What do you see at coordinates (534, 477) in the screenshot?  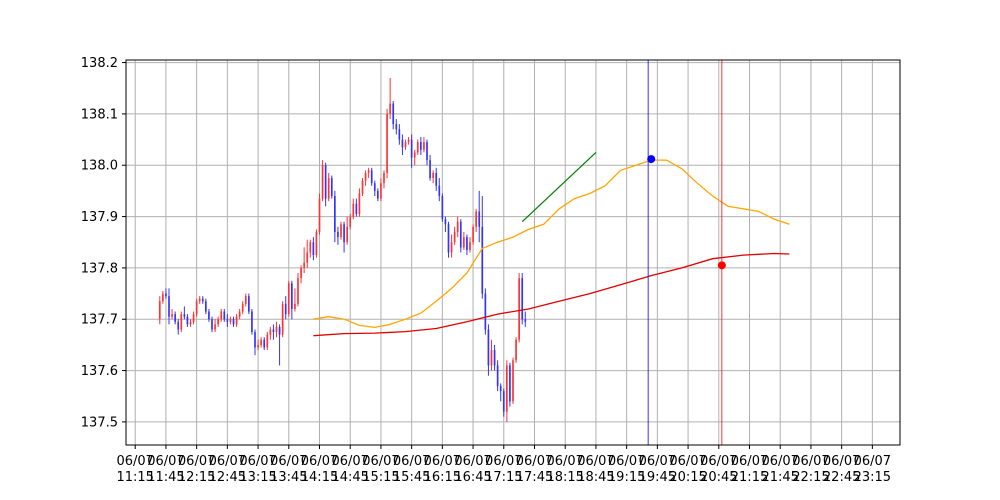 I see `x-tick-label-time: 17:45` at bounding box center [534, 477].